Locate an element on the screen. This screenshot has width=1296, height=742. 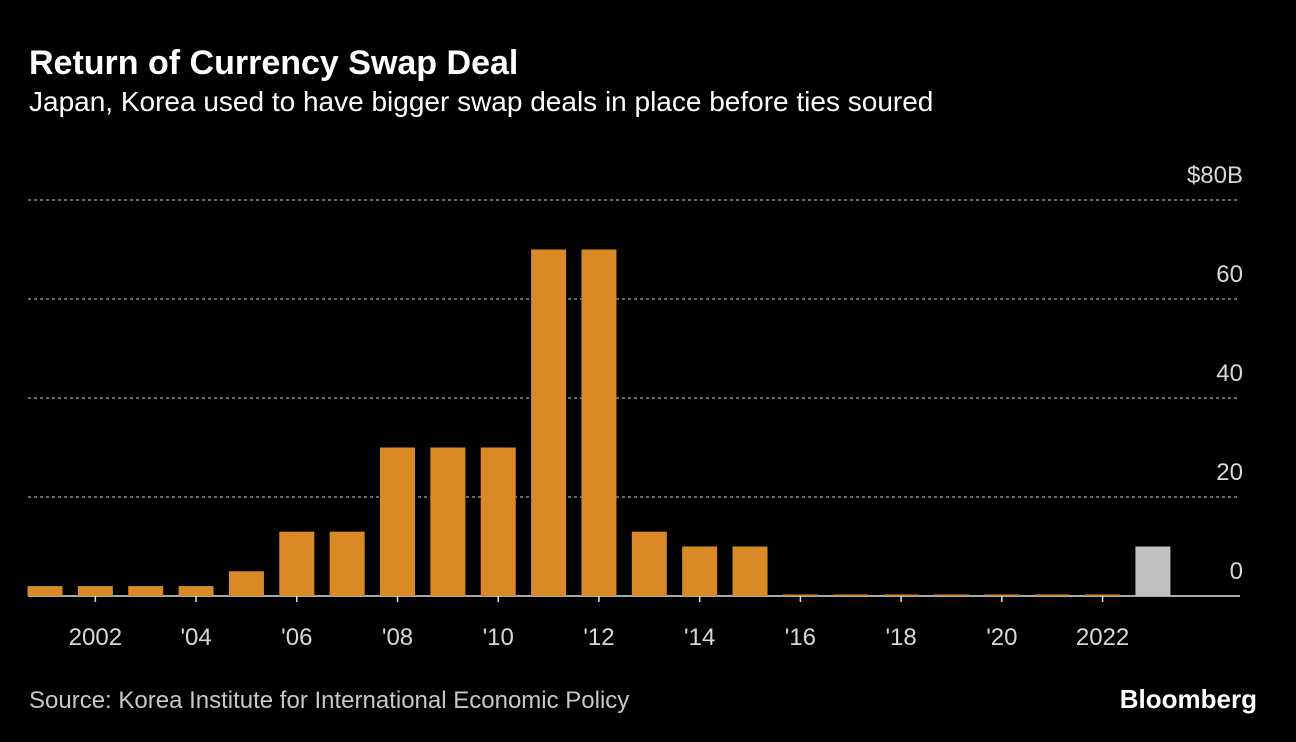
x-tick-label: '04 is located at coordinates (195, 637).